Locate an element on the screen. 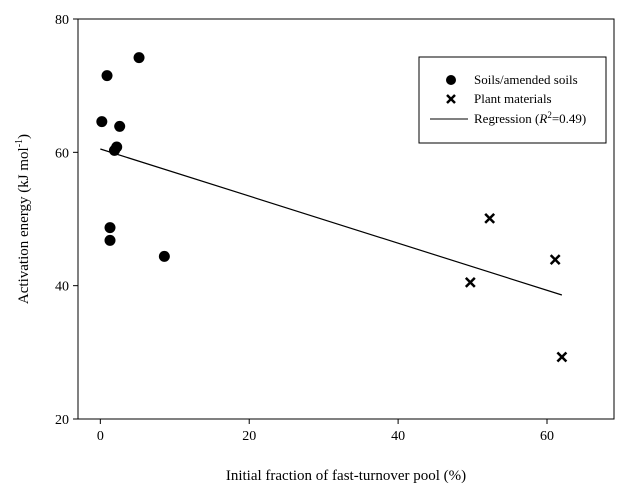 This screenshot has height=485, width=627. x-tick-label: 0 is located at coordinates (100, 436).